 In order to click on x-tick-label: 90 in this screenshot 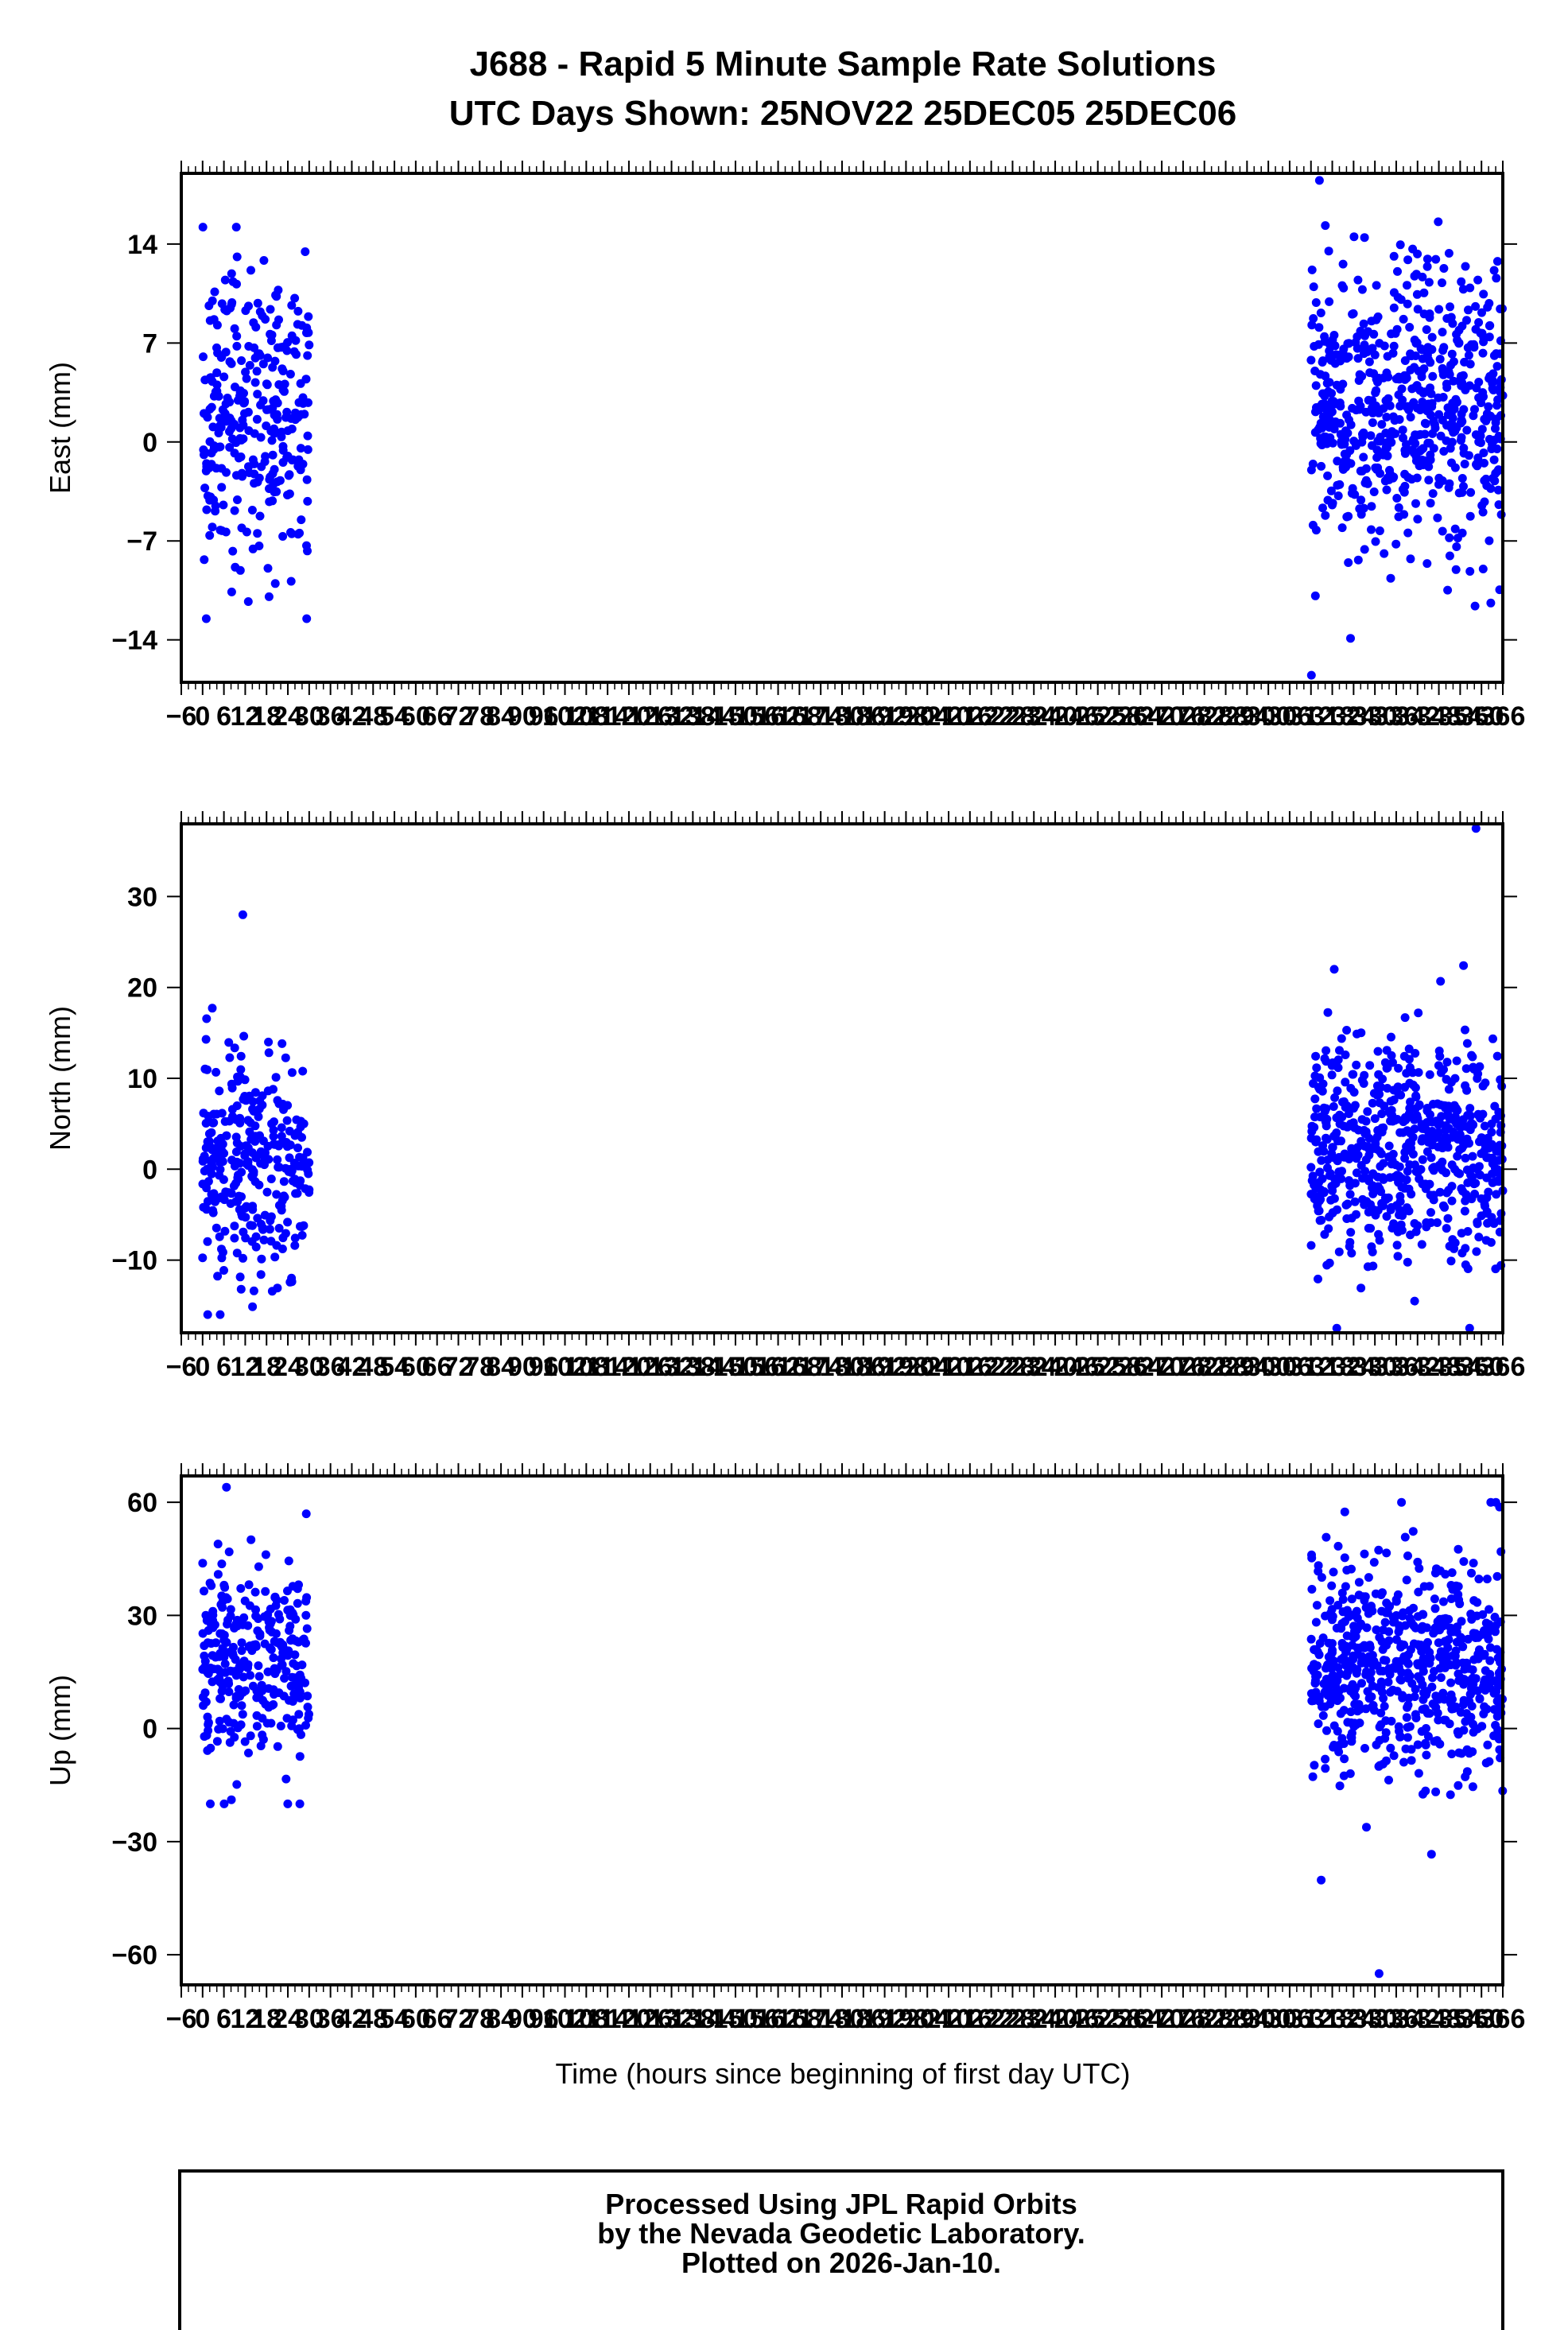, I will do `click(522, 716)`.